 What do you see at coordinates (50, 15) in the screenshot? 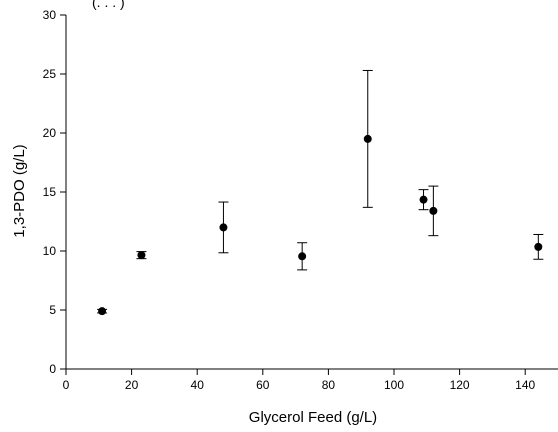
I see `y-tick-label: 30` at bounding box center [50, 15].